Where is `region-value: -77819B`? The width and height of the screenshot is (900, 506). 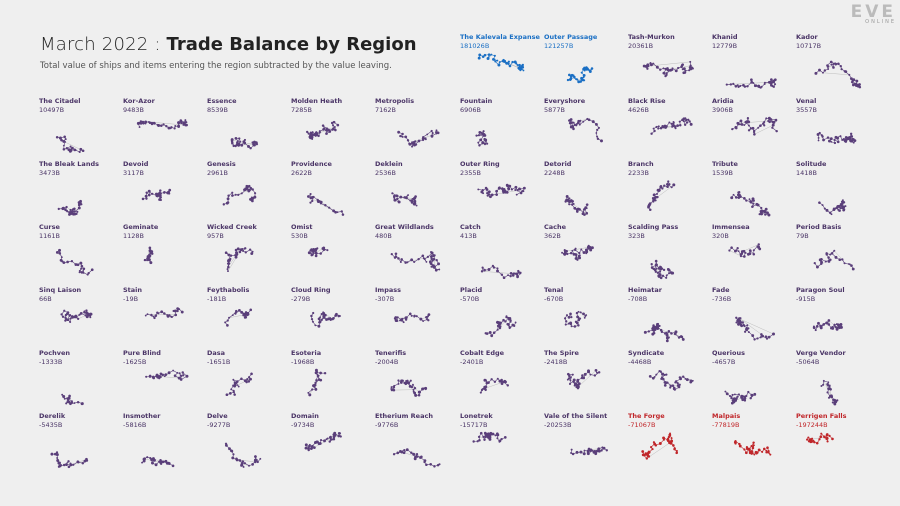 region-value: -77819B is located at coordinates (726, 425).